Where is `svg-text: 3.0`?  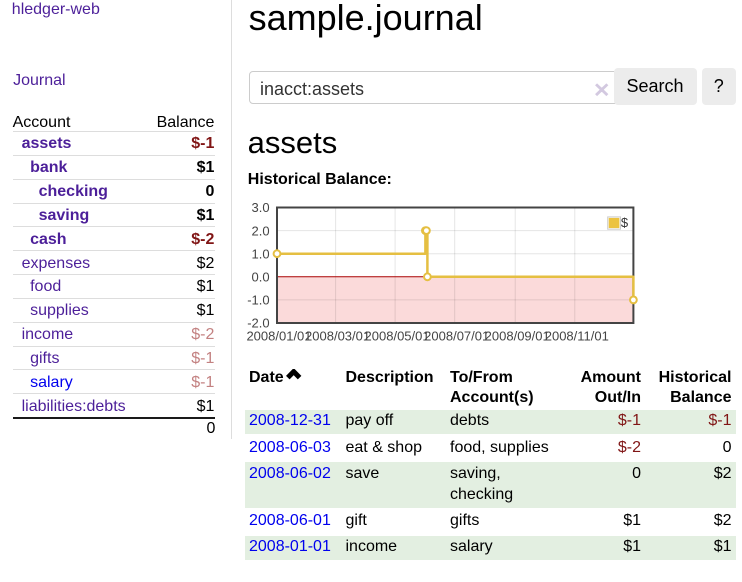
svg-text: 3.0 is located at coordinates (261, 207).